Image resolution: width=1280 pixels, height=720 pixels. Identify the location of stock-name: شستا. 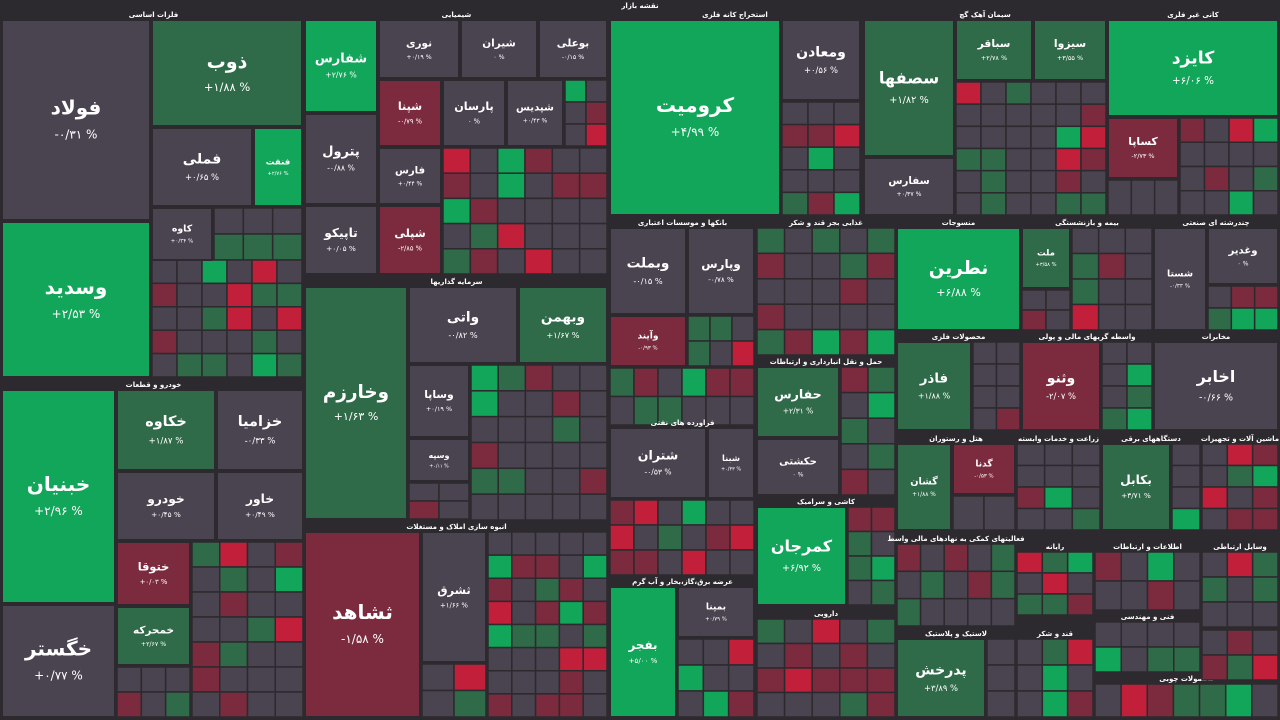
(1180, 273).